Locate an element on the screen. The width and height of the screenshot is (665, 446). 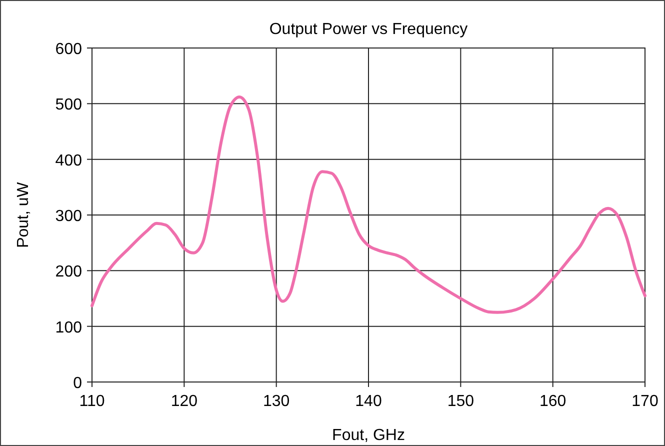
x-tick-label: 150 is located at coordinates (460, 401).